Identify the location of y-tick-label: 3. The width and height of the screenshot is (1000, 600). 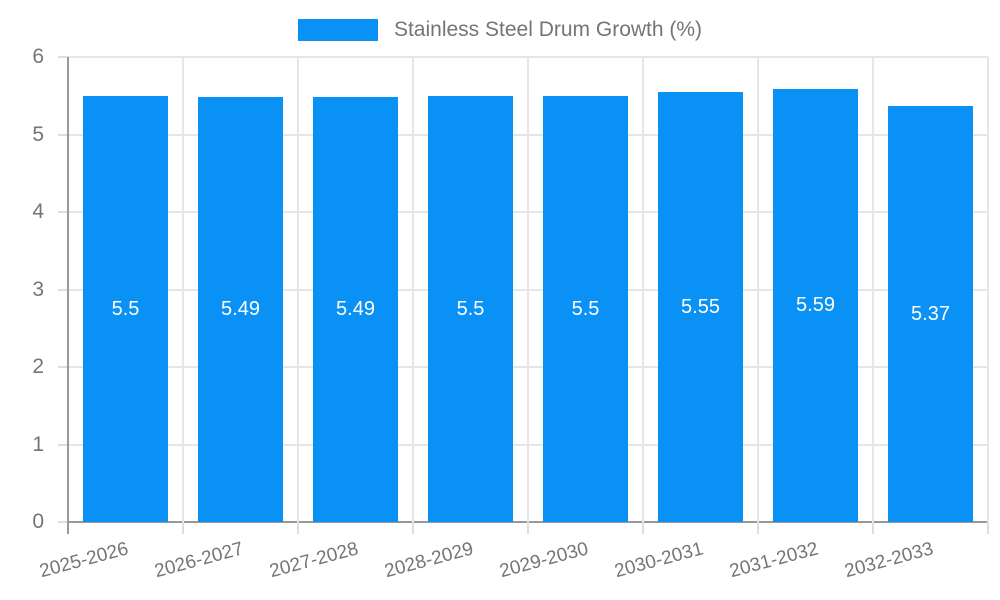
(38, 289).